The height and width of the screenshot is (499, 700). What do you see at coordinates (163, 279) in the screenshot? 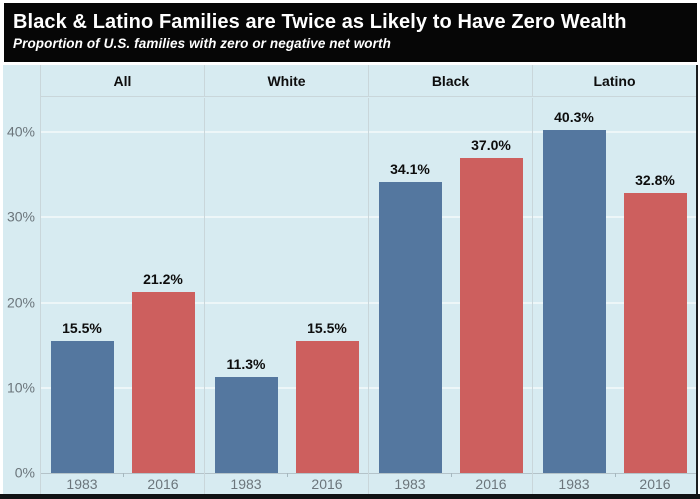
I see `bar-value-label: 21.2%` at bounding box center [163, 279].